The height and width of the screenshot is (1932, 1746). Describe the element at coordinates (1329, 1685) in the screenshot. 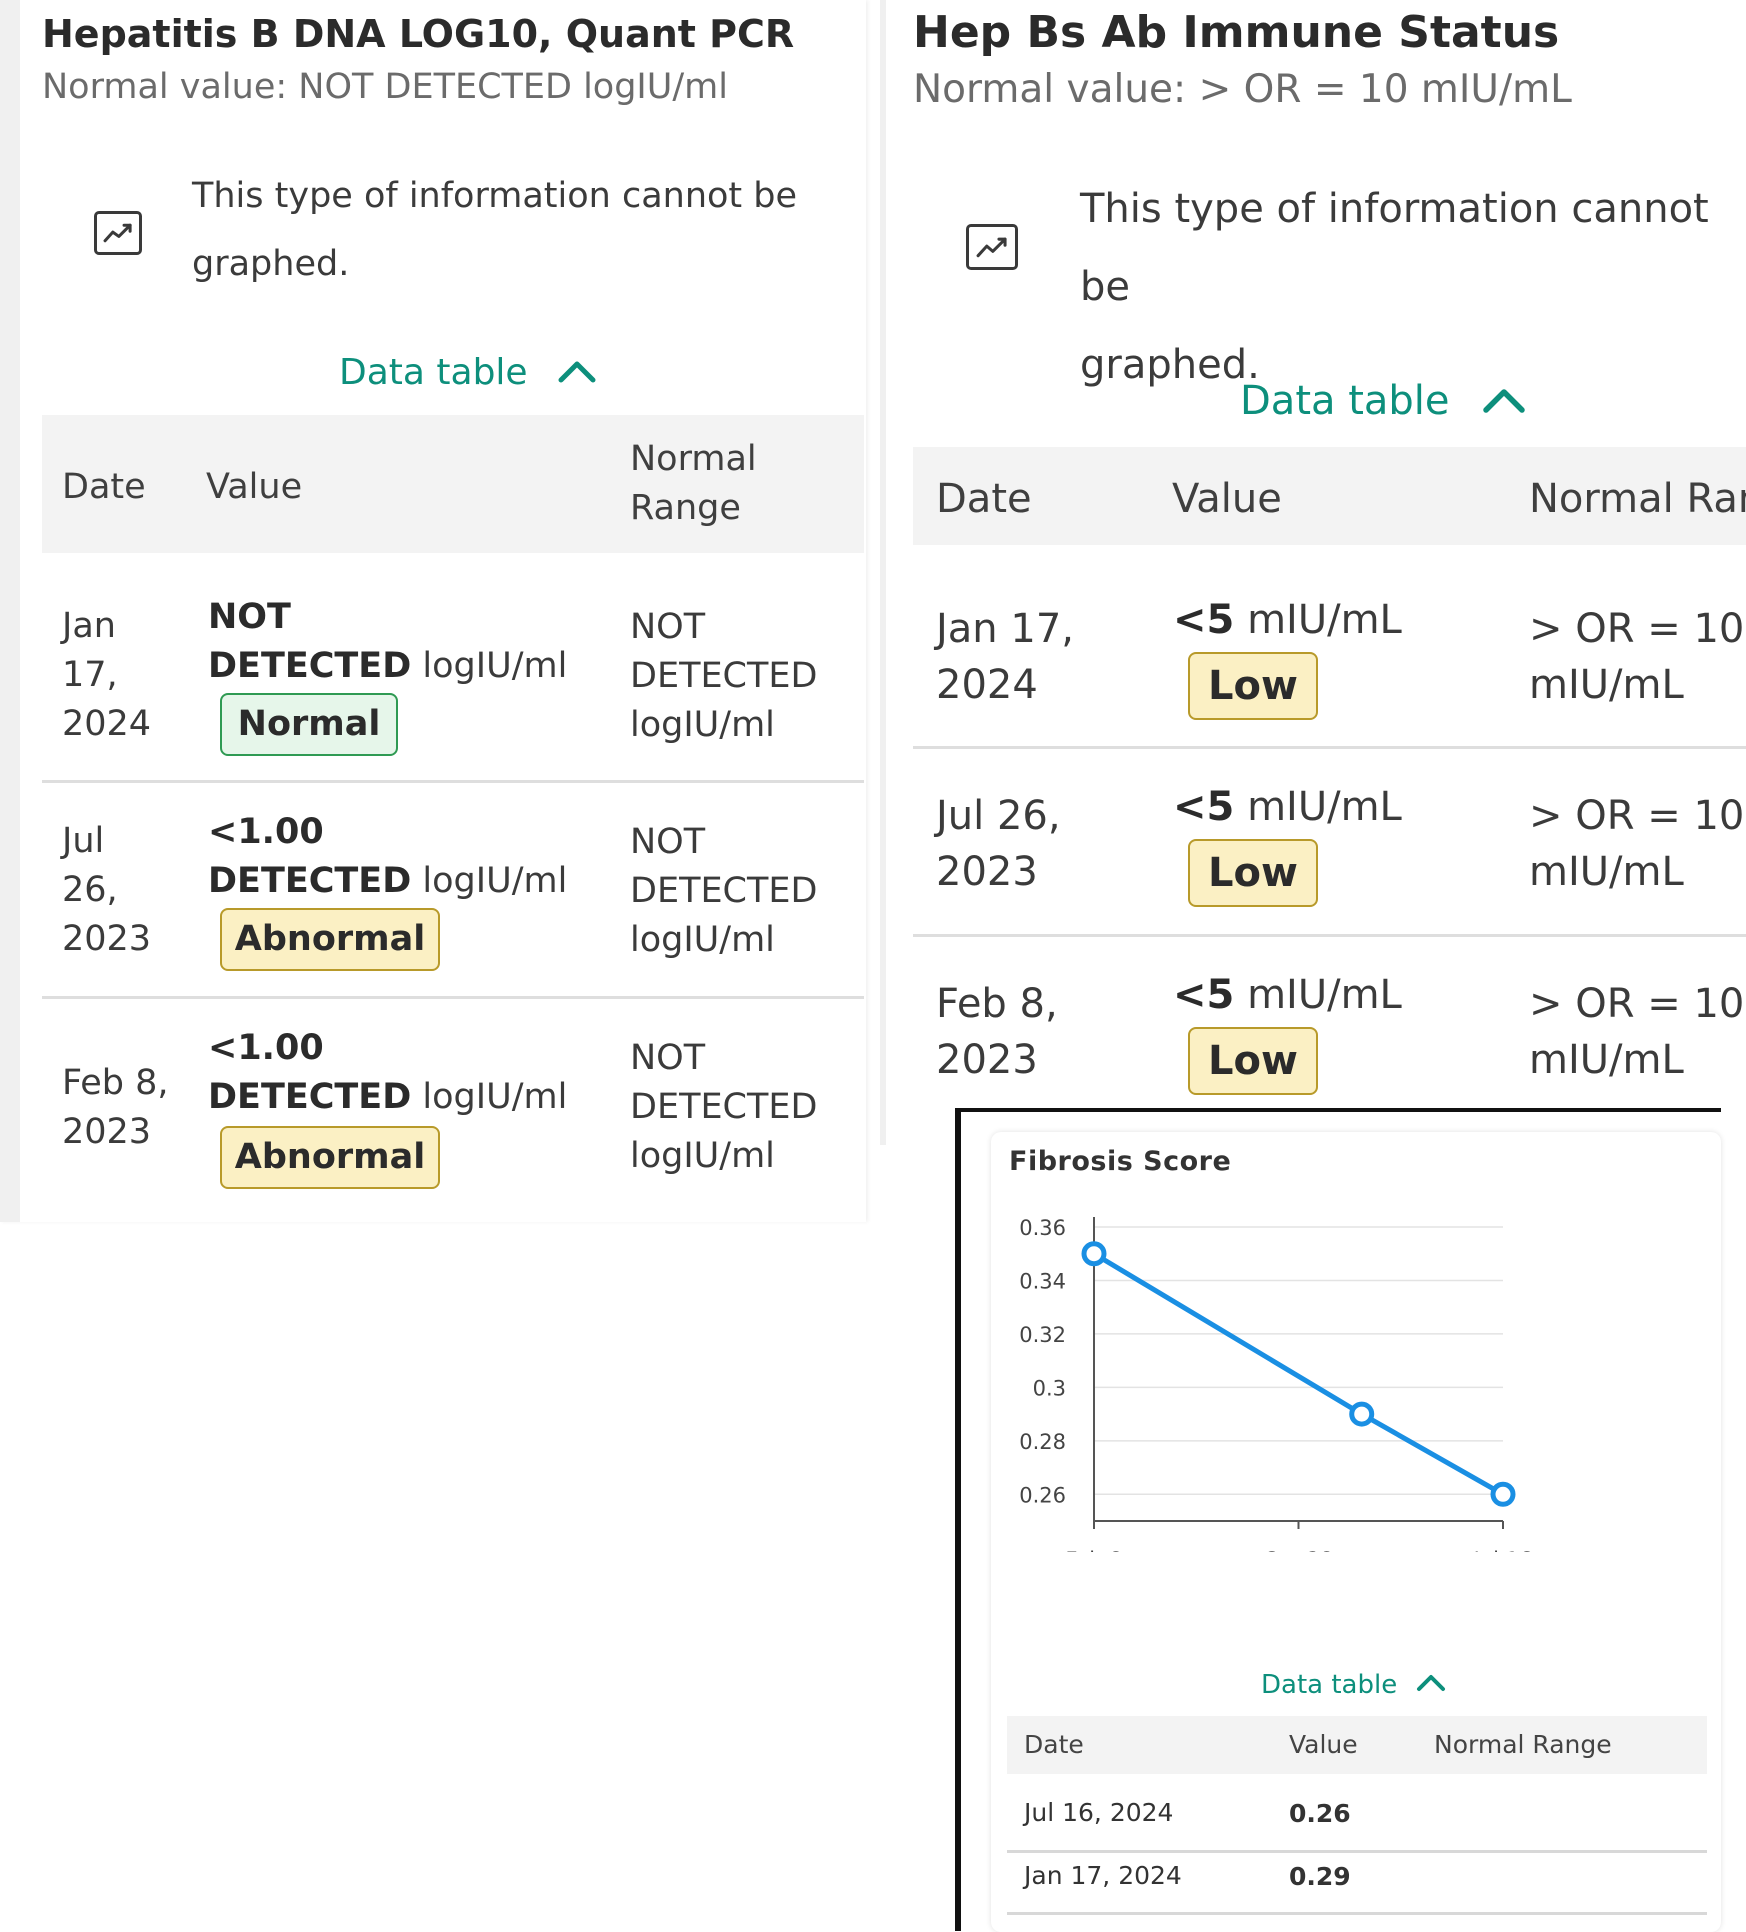

I see `data-table-toggle-label: Data table` at that location.